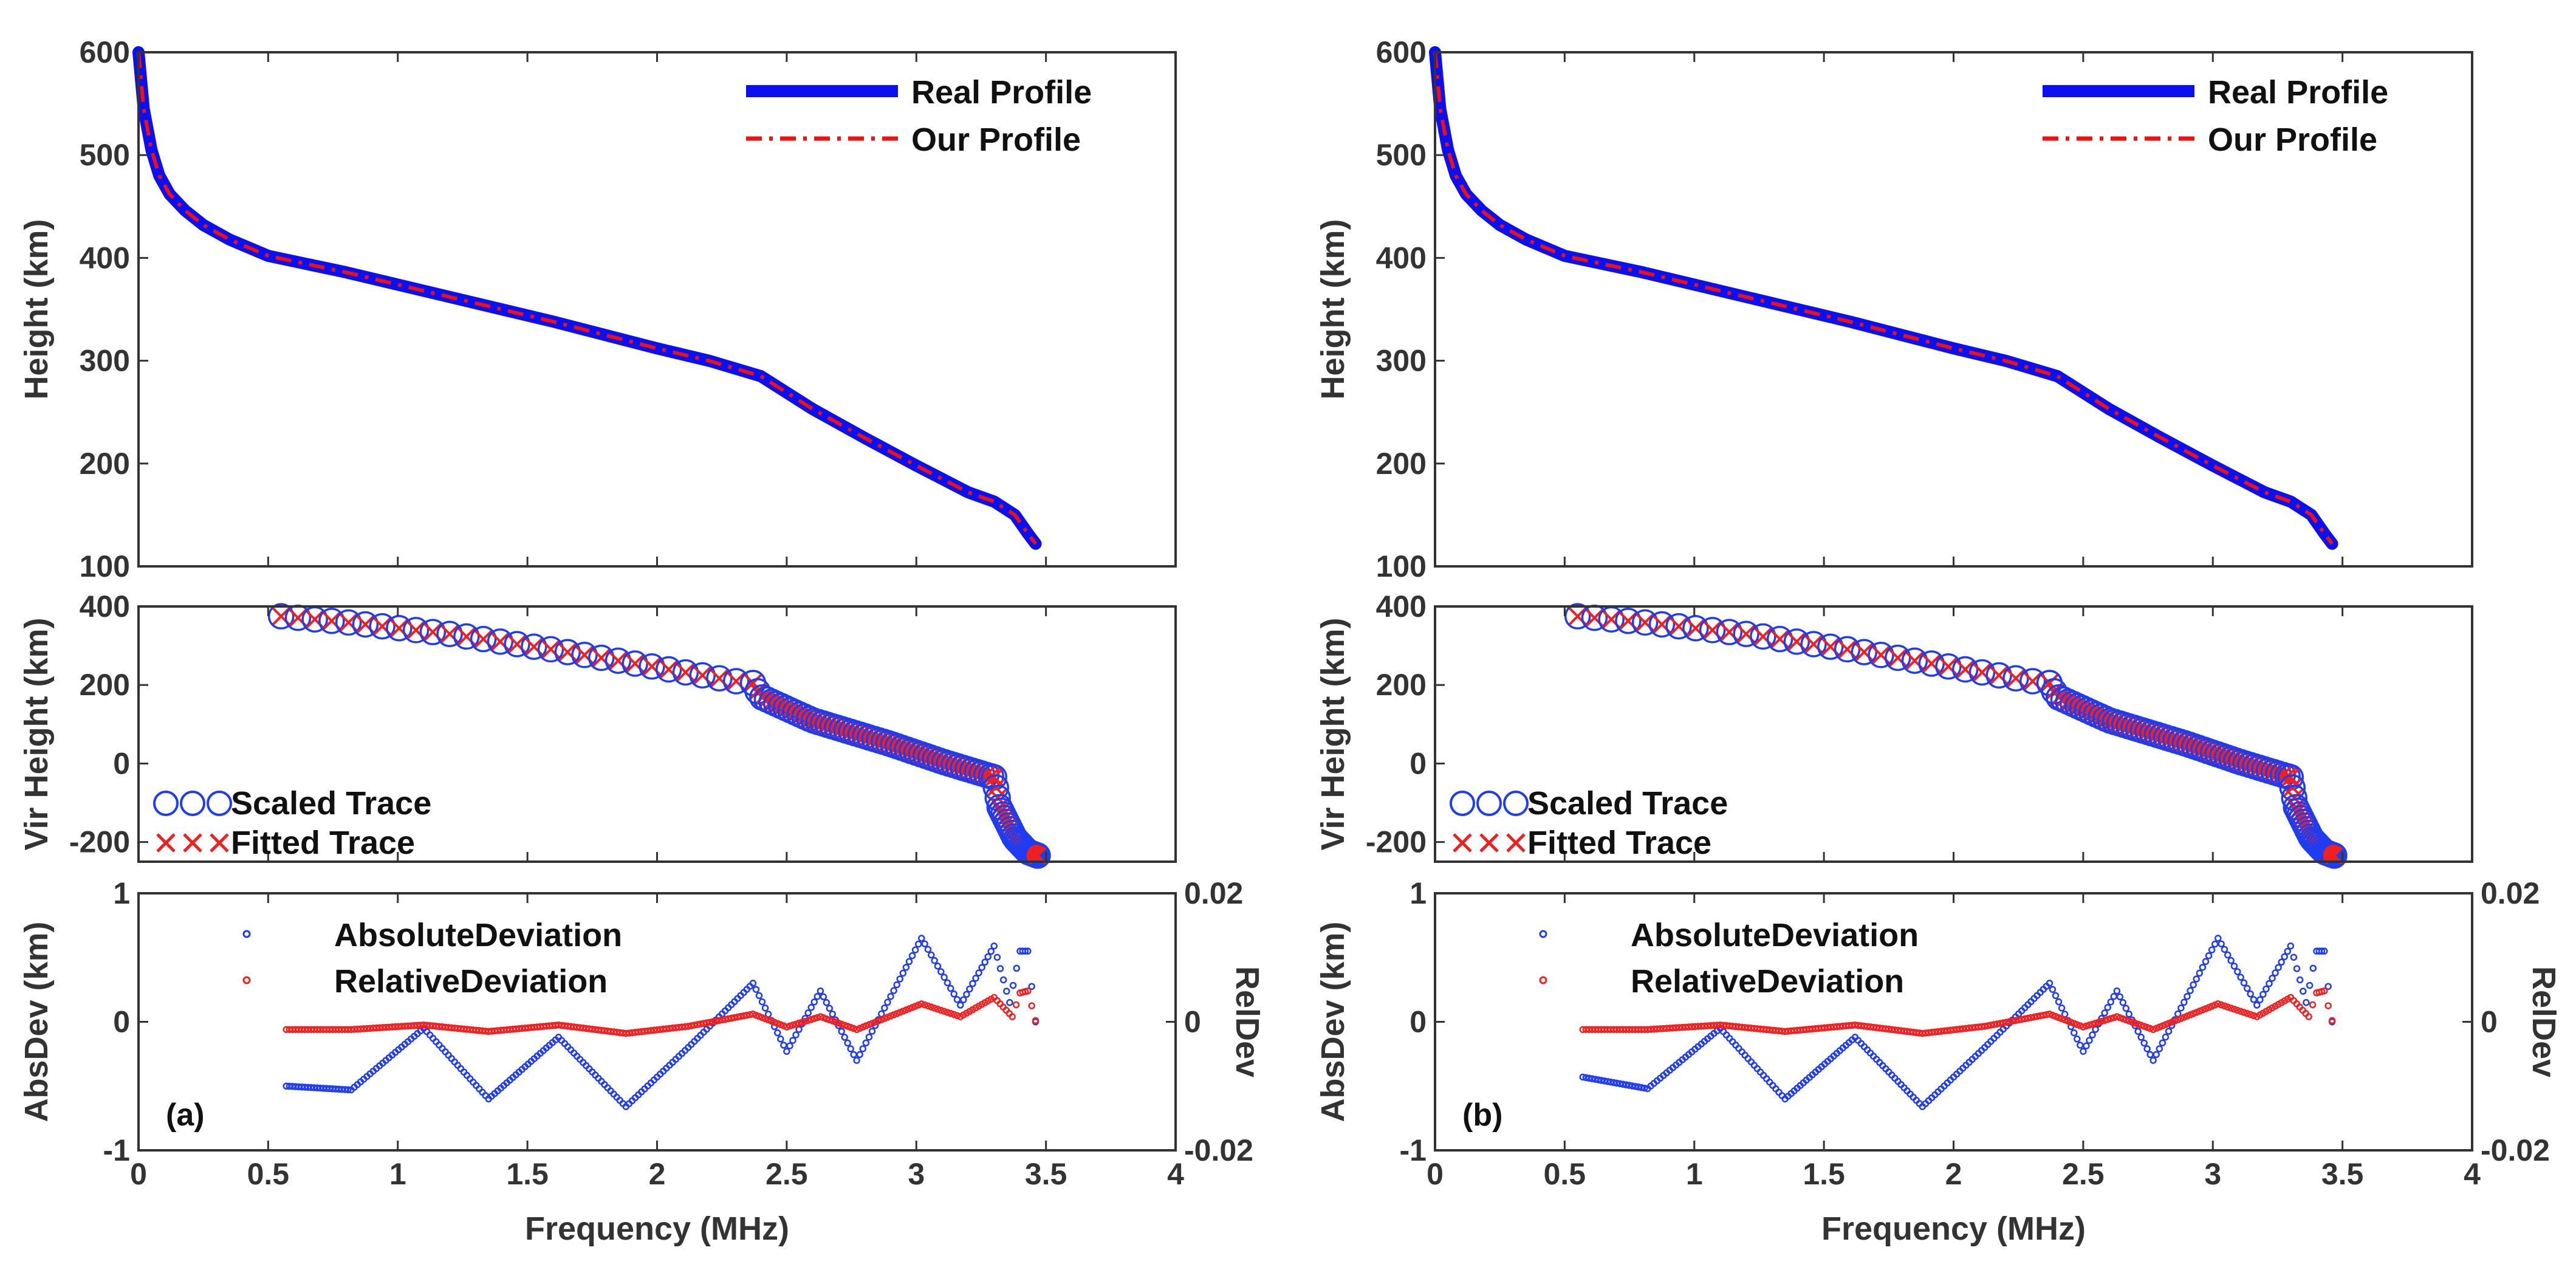 This screenshot has height=1267, width=2576. What do you see at coordinates (2212, 1174) in the screenshot?
I see `x-tick-label: 3` at bounding box center [2212, 1174].